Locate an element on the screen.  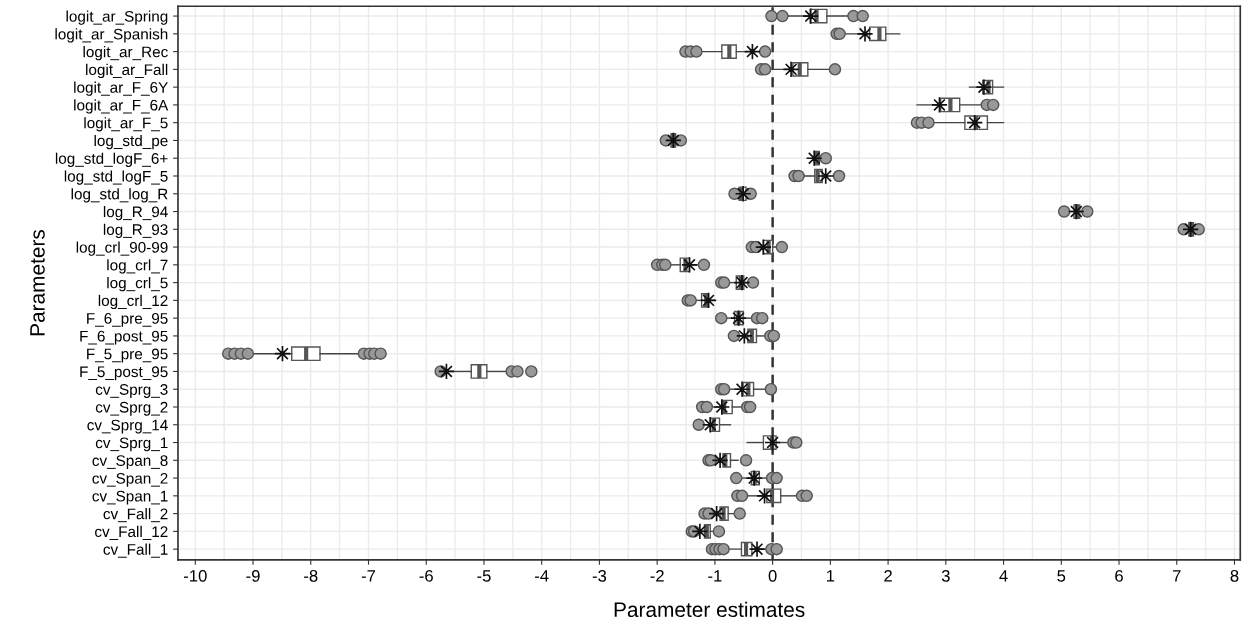
x-tick-label: -6 is located at coordinates (426, 575).